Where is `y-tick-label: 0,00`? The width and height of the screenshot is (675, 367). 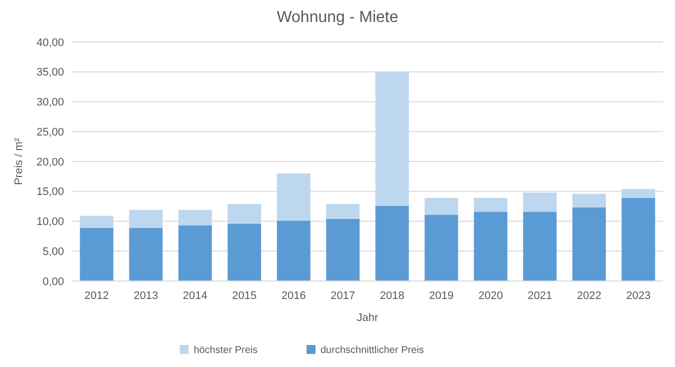
y-tick-label: 0,00 is located at coordinates (53, 282).